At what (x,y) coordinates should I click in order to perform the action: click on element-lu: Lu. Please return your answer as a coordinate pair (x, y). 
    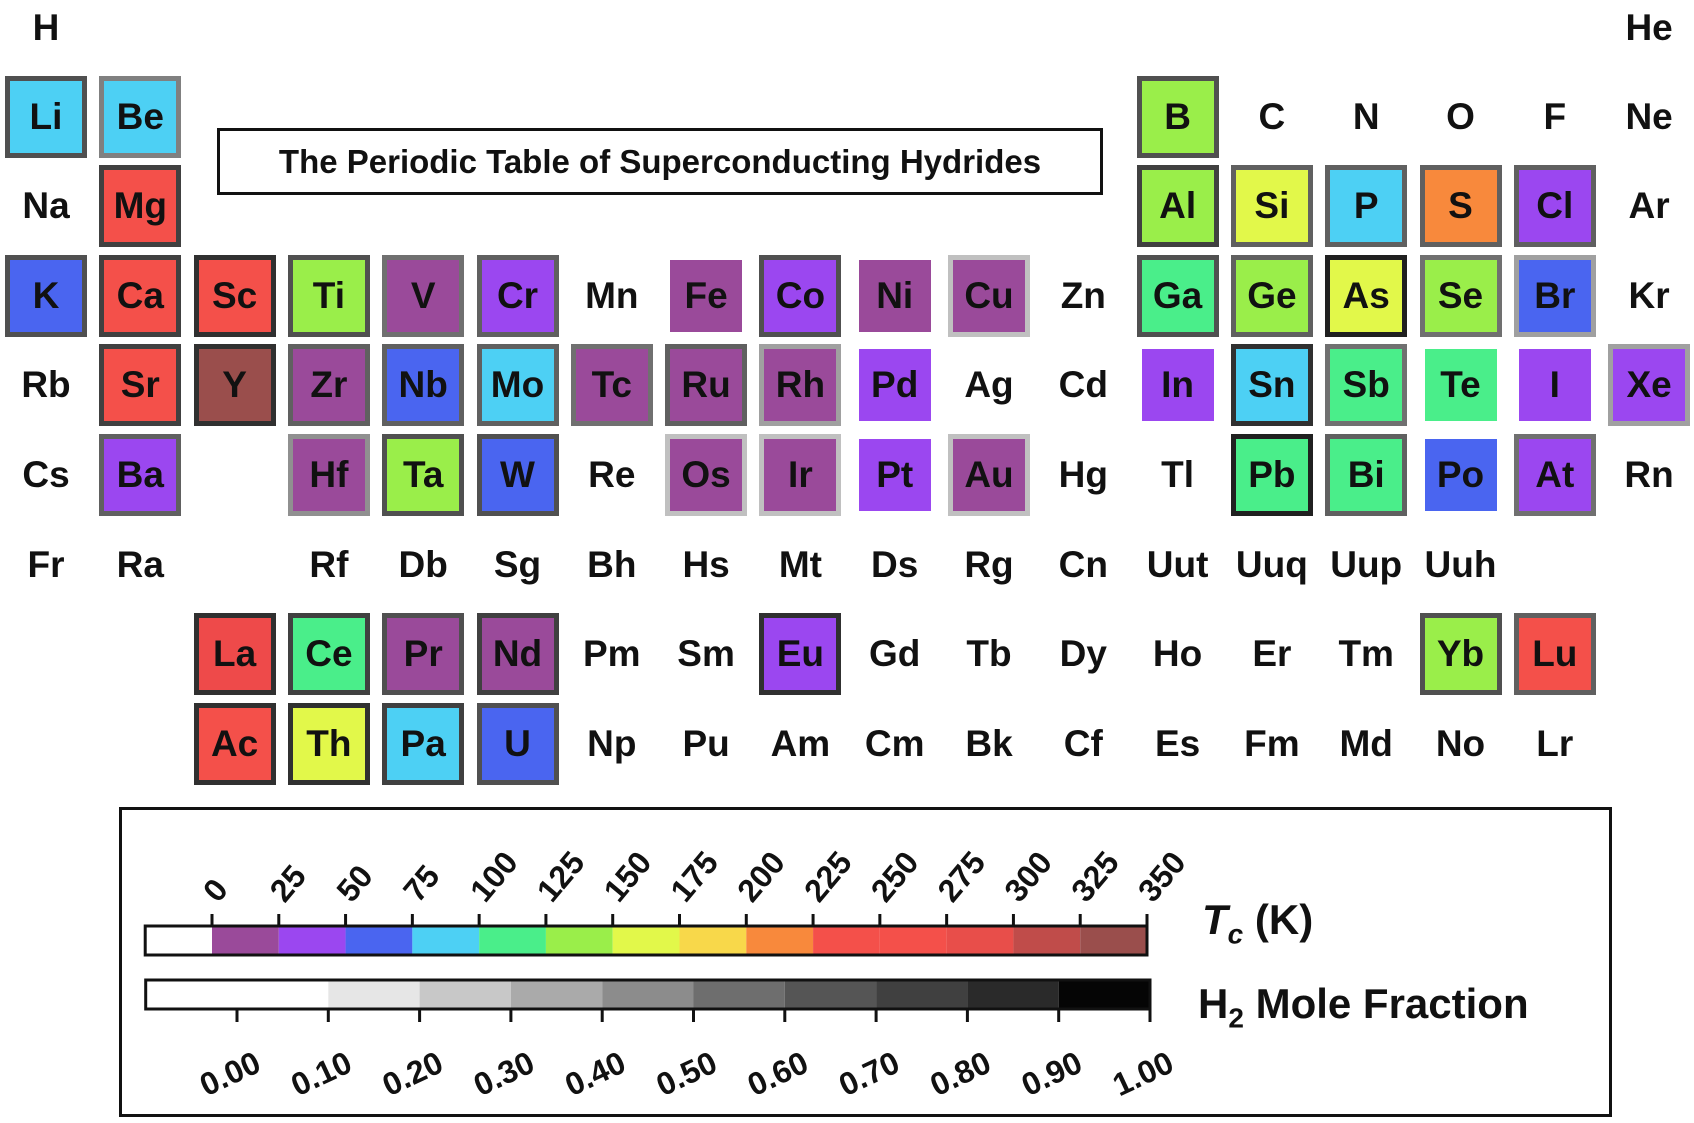
    Looking at the image, I should click on (1554, 654).